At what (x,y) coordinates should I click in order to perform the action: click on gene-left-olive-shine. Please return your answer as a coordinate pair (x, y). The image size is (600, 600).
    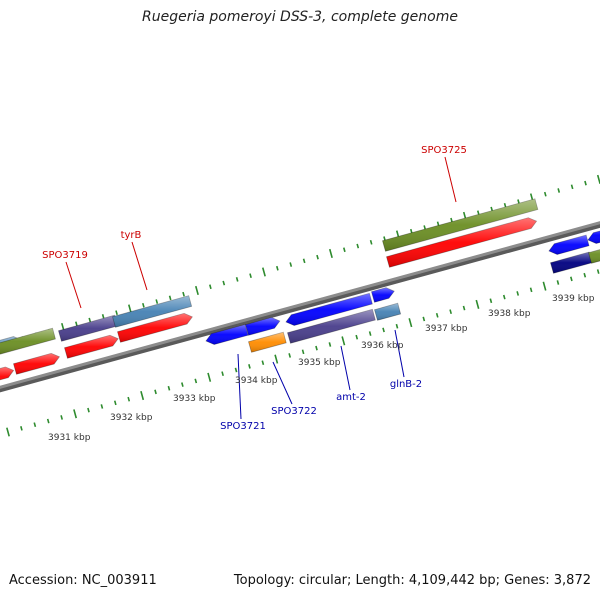
    Looking at the image, I should click on (28, 341).